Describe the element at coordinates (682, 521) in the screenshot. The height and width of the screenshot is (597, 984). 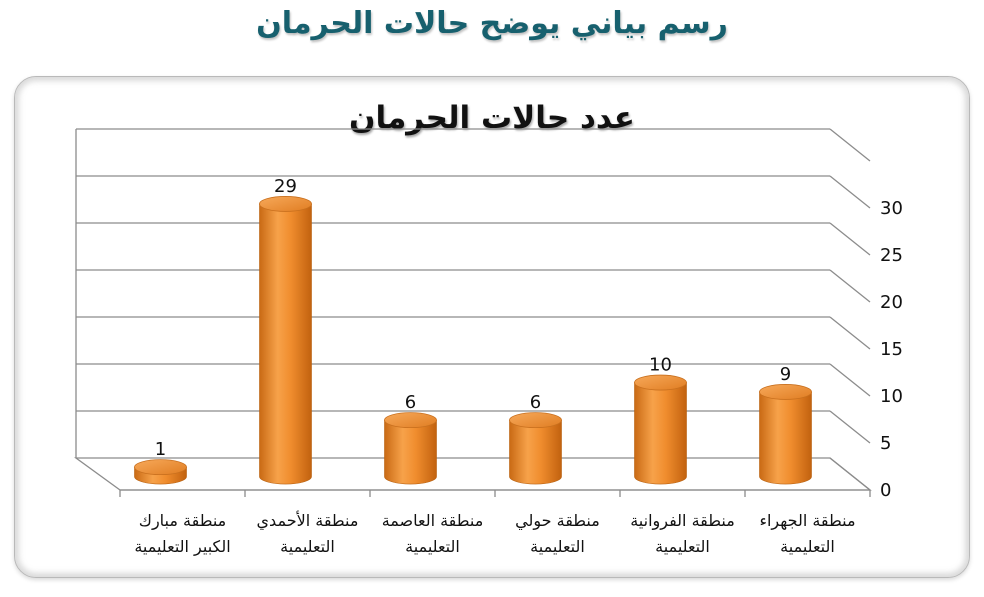
I see `category-label: منطقة الفروانية` at that location.